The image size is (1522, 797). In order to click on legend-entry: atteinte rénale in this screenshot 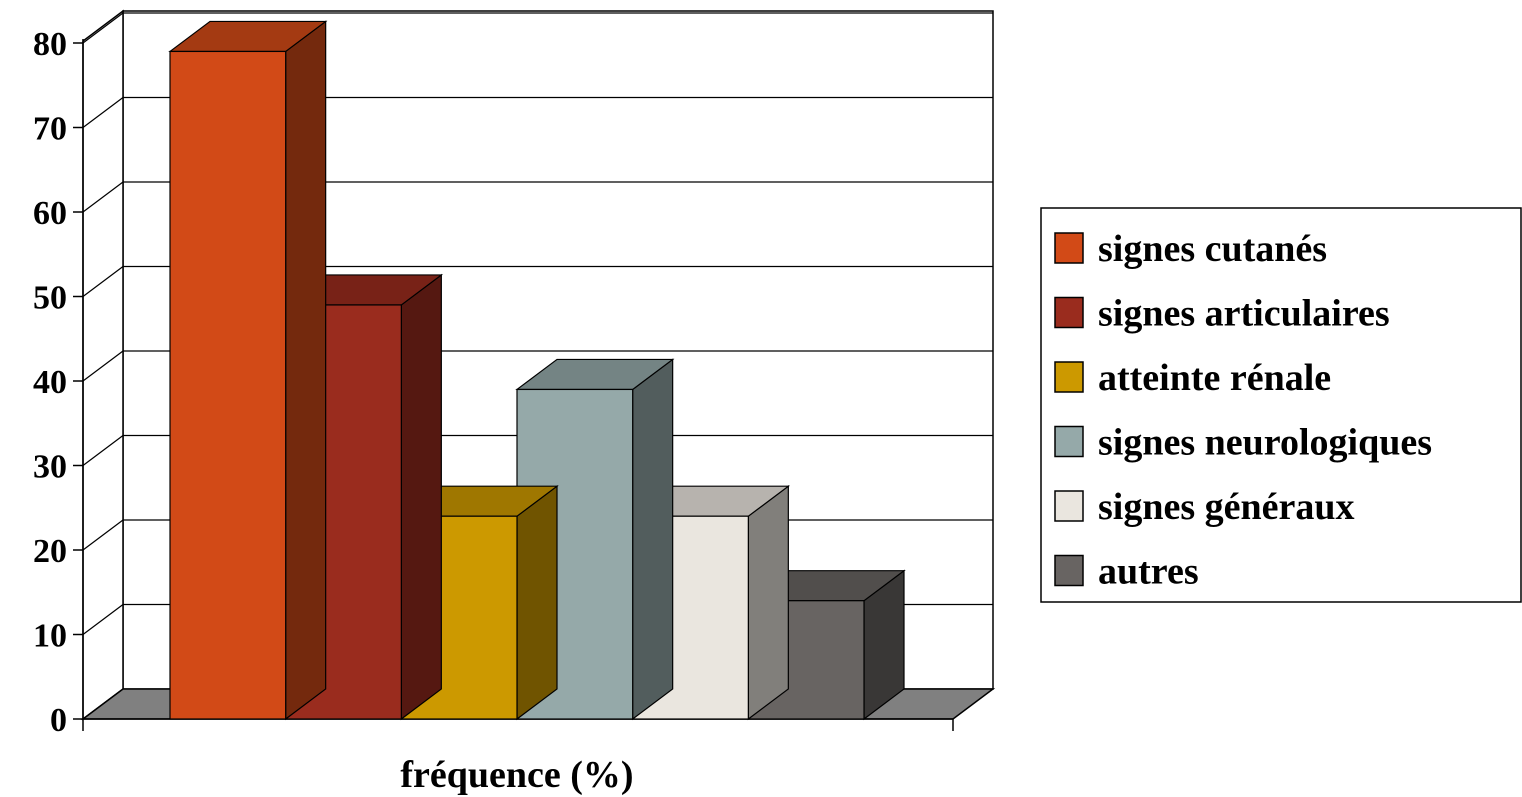, I will do `click(1214, 378)`.